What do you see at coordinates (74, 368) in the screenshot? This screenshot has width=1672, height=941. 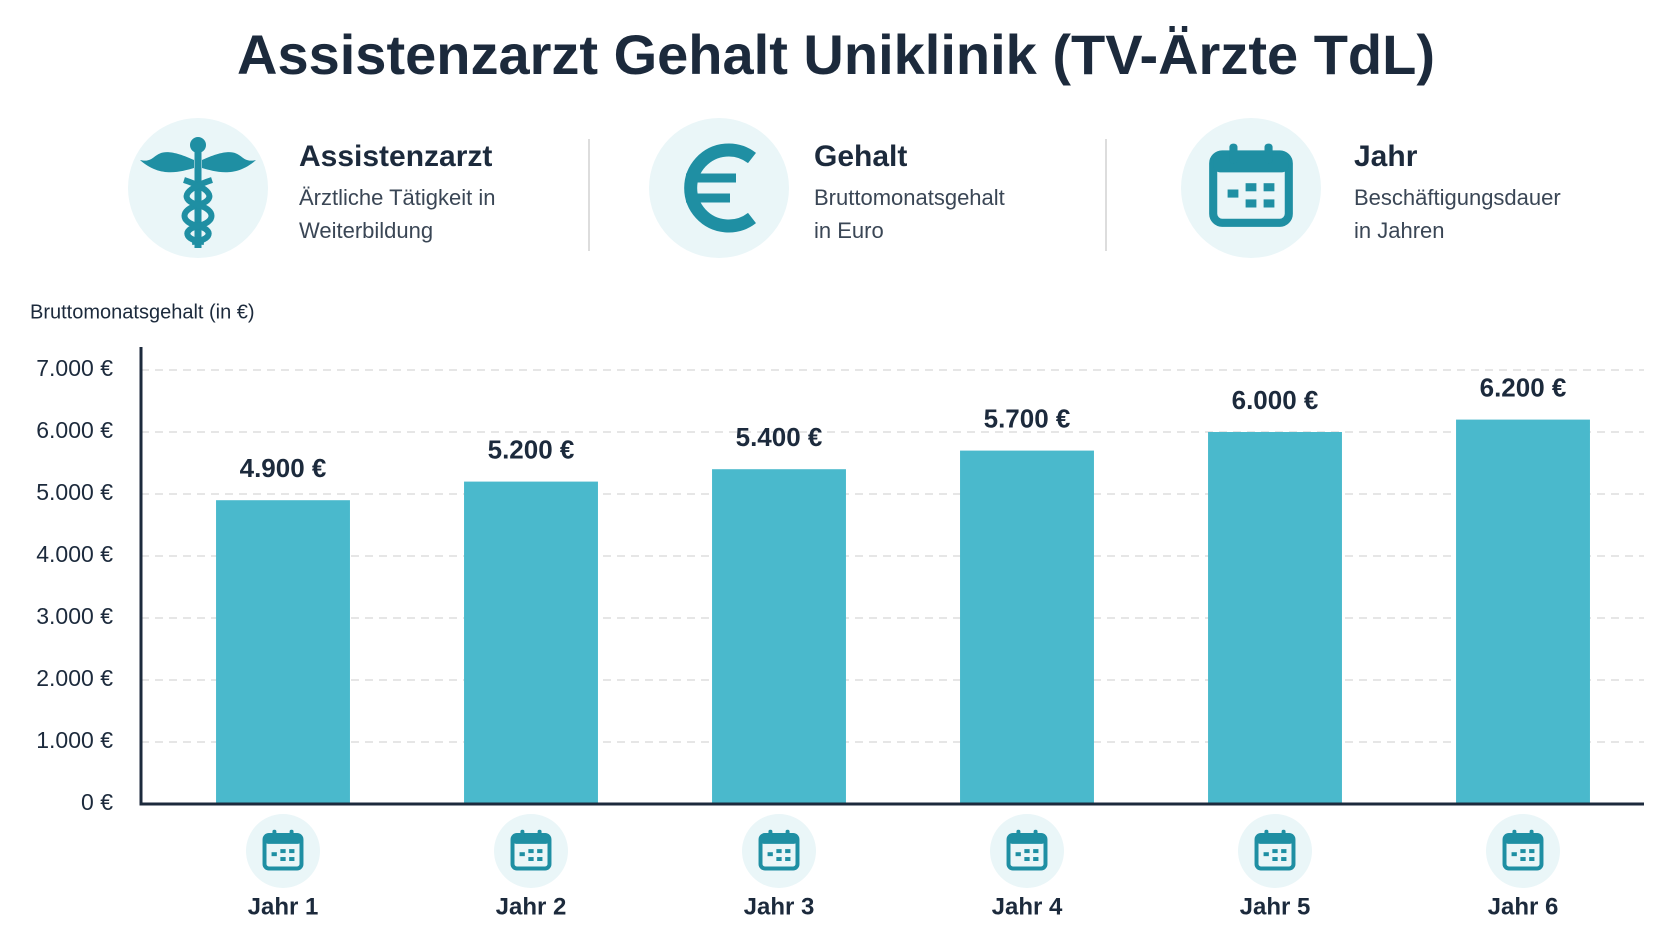 I see `y-tick-label: 7.000 €` at bounding box center [74, 368].